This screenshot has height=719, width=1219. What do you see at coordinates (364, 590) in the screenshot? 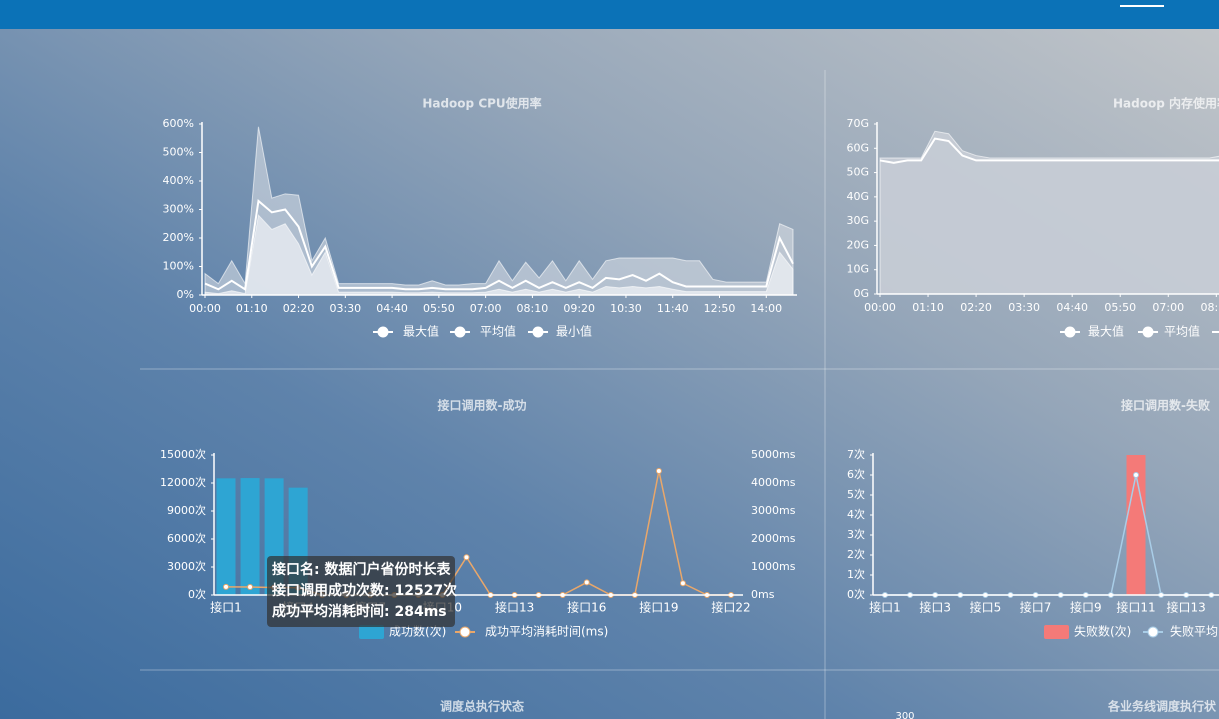
I see `tooltip-line: 接口调用成功次数: 12527次` at bounding box center [364, 590].